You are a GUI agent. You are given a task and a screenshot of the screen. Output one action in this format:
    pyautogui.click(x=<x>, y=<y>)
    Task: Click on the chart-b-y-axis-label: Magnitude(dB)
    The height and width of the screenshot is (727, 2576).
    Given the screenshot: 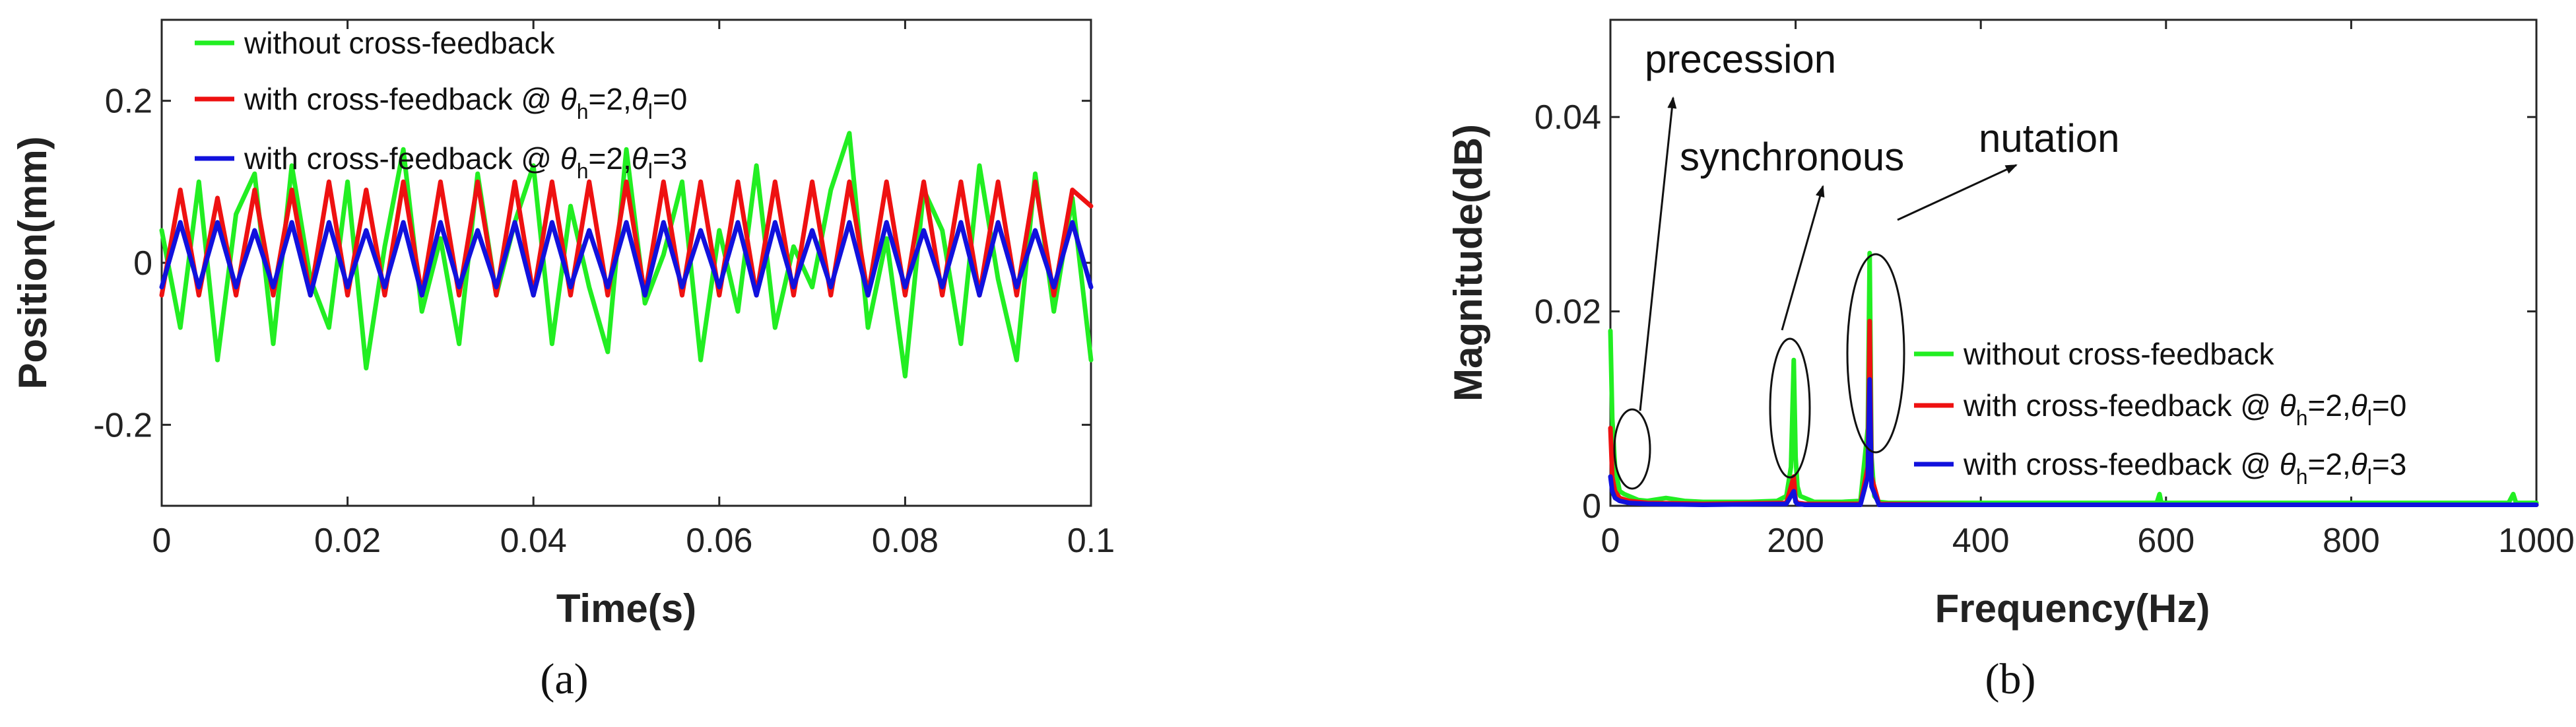 What is the action you would take?
    pyautogui.click(x=1468, y=262)
    